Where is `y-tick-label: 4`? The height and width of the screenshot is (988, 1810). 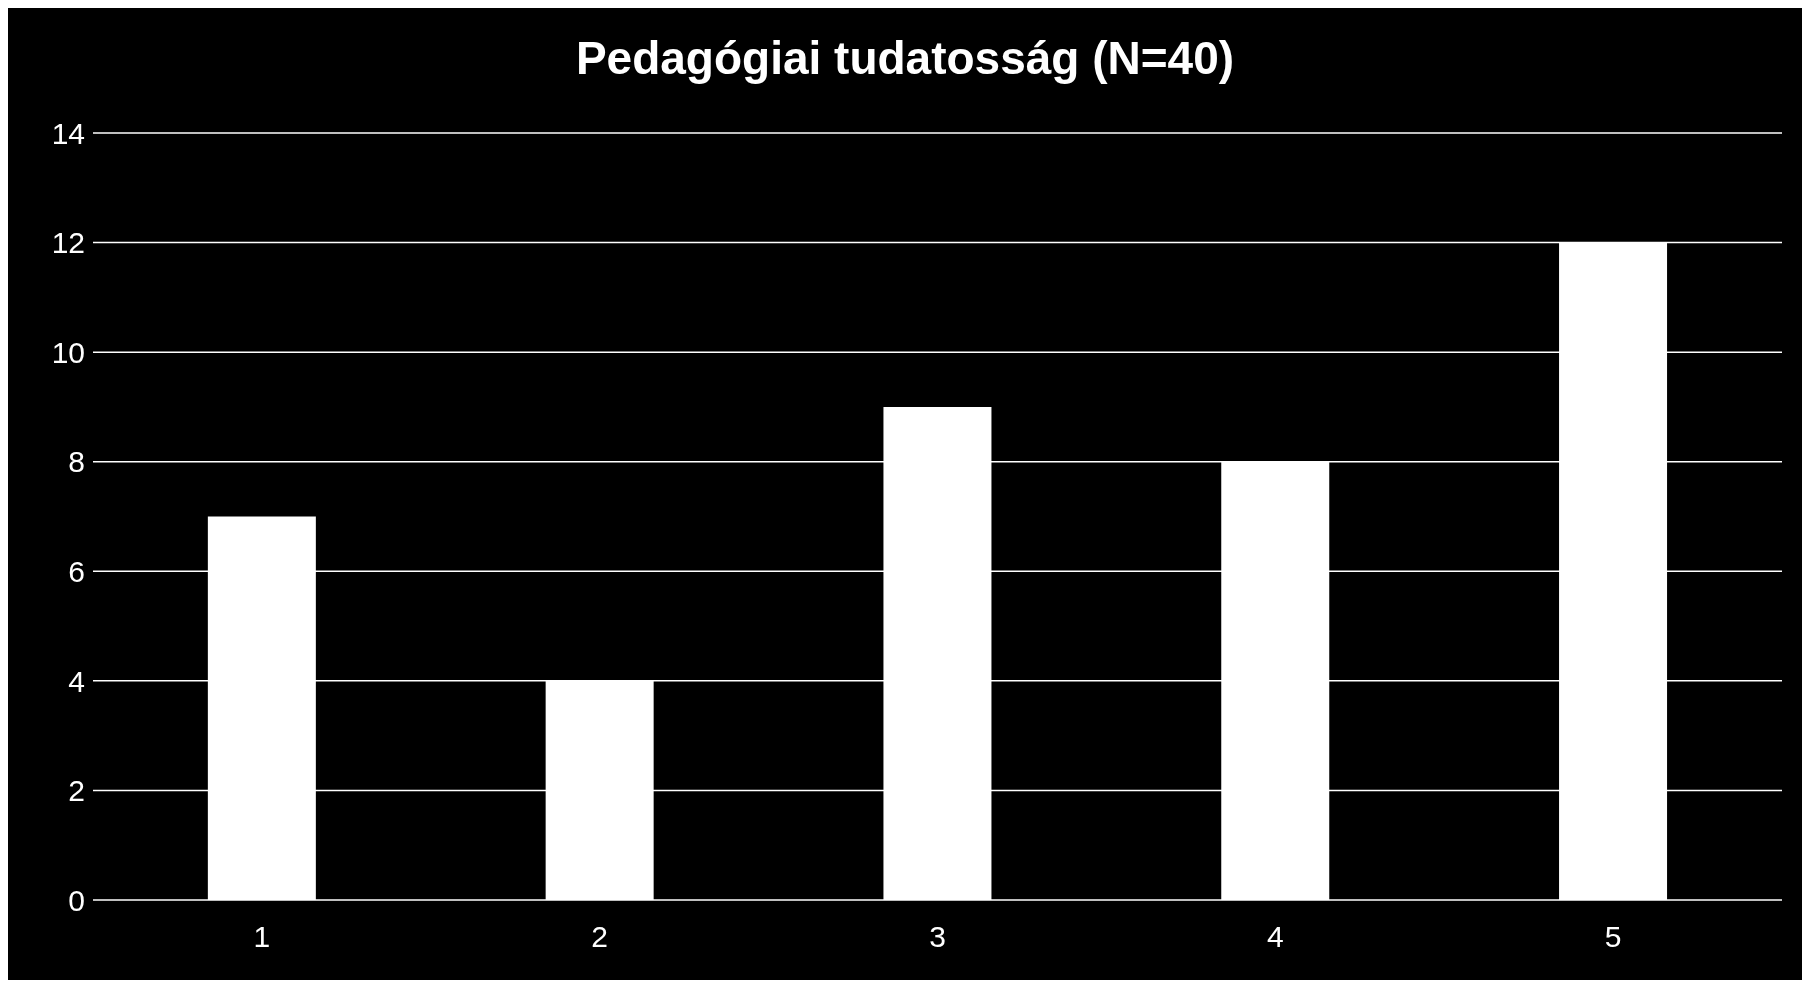 y-tick-label: 4 is located at coordinates (76, 681).